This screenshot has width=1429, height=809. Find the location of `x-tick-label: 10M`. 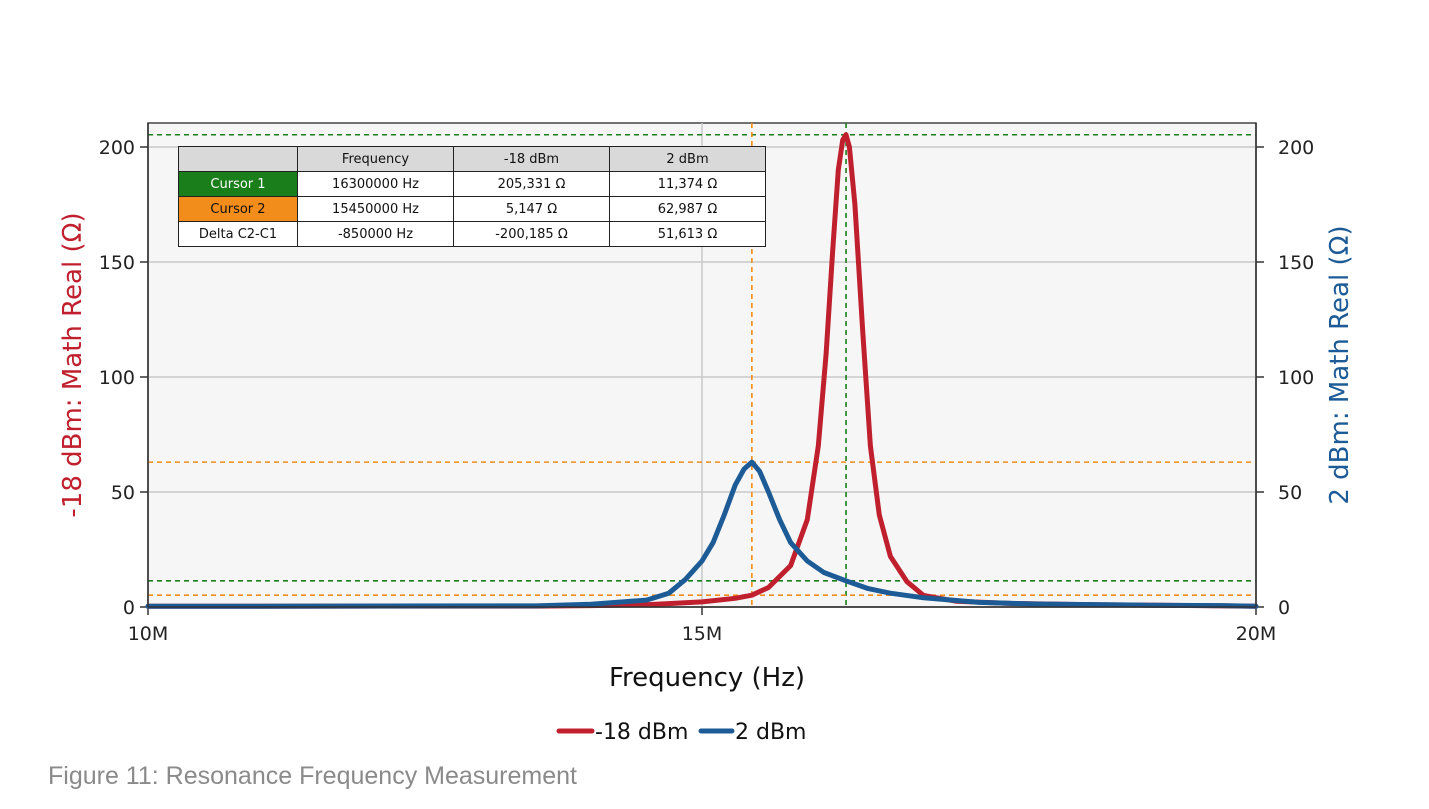

x-tick-label: 10M is located at coordinates (148, 634).